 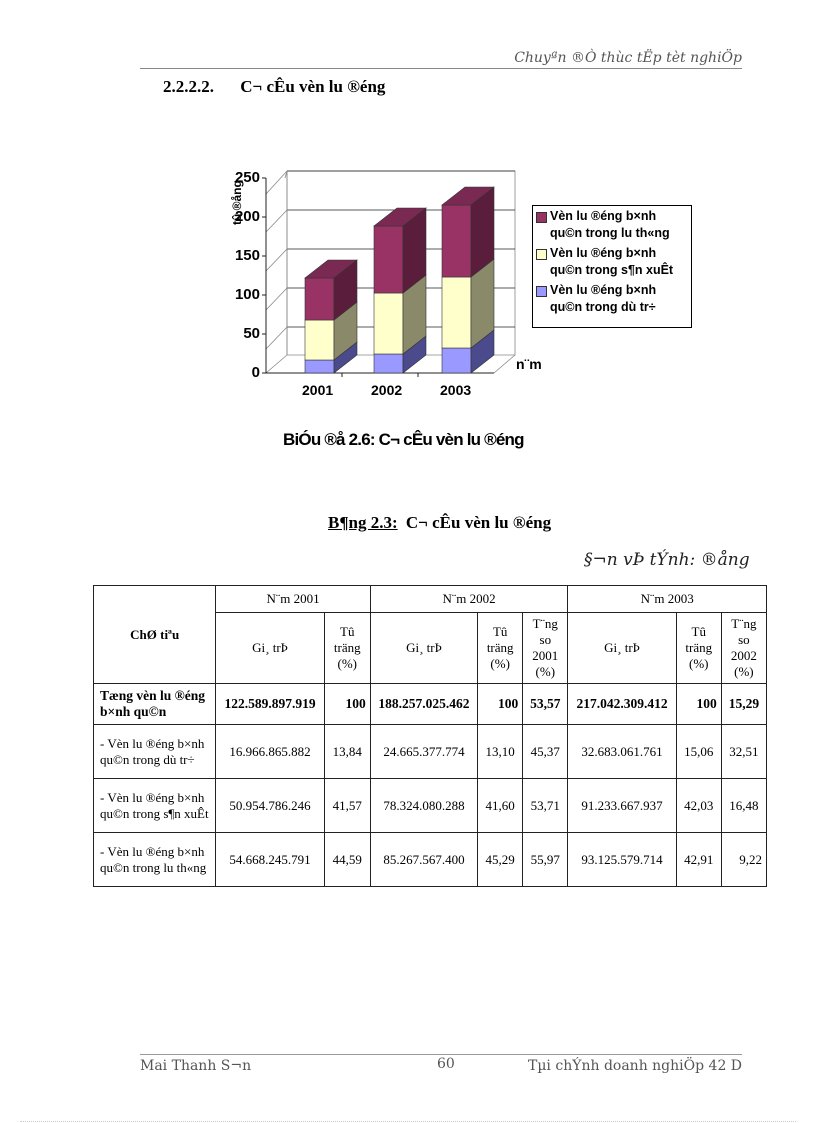 I want to click on unit-note: §¬n vÞ tÝnh: ®ång, so click(x=667, y=560).